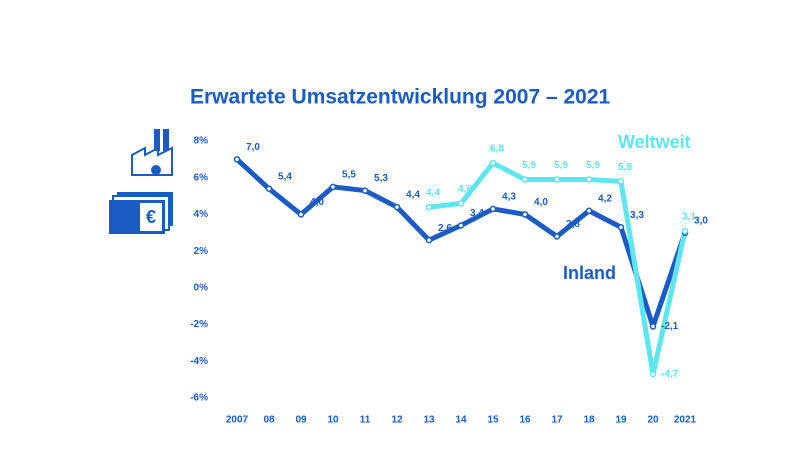 Image resolution: width=800 pixels, height=450 pixels. What do you see at coordinates (670, 374) in the screenshot?
I see `value-label: -4,7` at bounding box center [670, 374].